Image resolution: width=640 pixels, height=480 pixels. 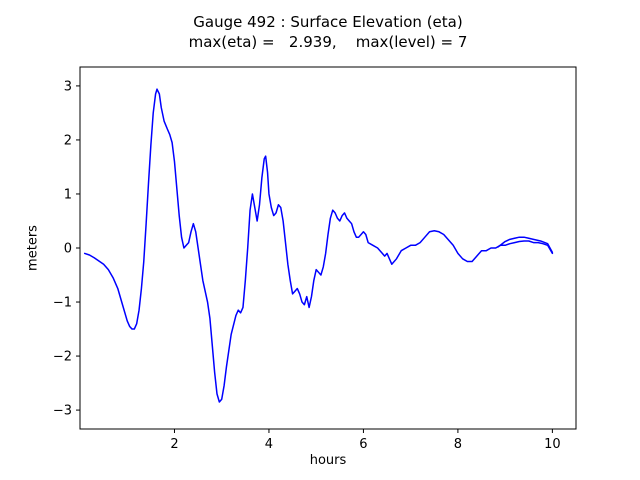 I want to click on x-tick-label: 4, so click(x=269, y=444).